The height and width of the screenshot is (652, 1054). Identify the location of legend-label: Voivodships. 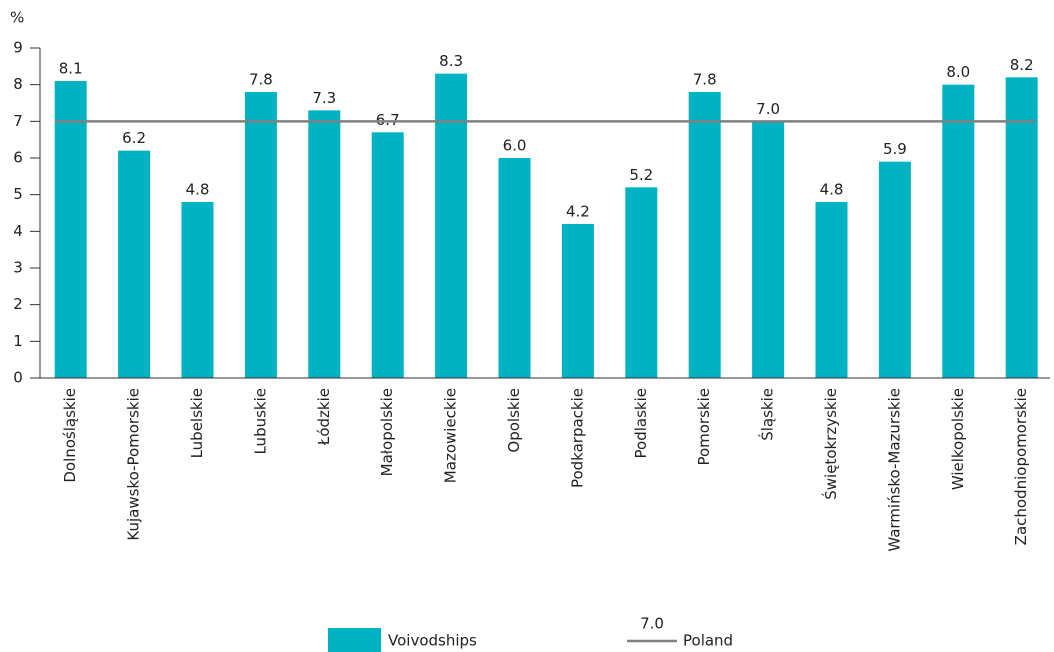
(432, 641).